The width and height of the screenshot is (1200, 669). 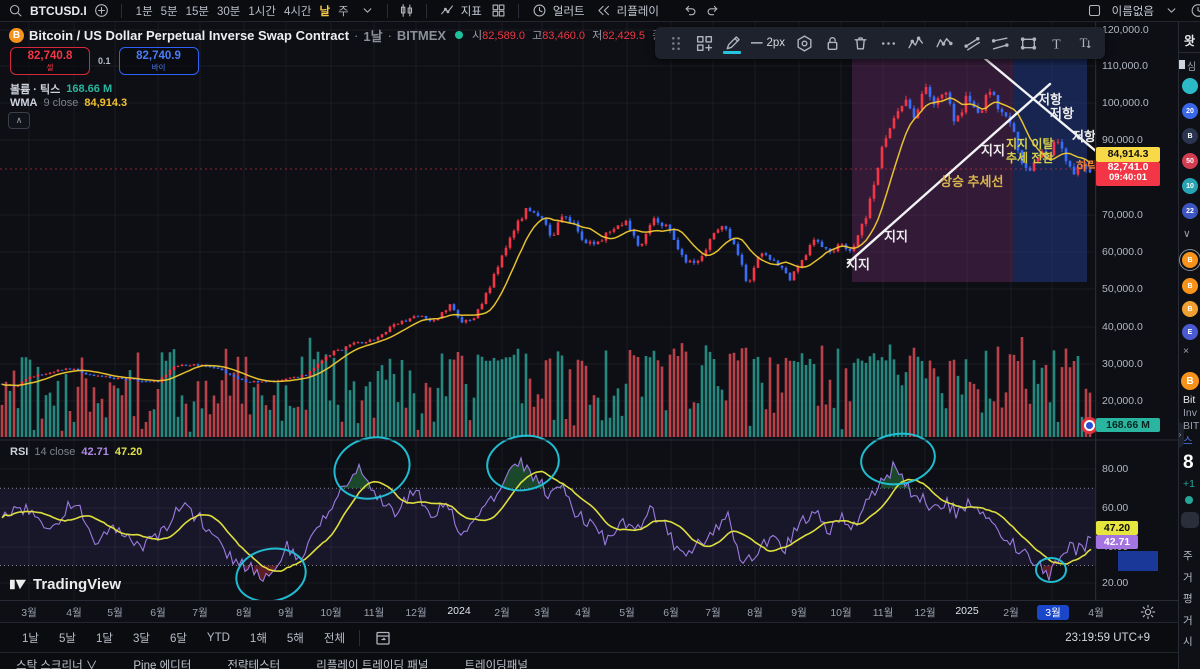 I want to click on line-width-icon: —2px, so click(x=768, y=43).